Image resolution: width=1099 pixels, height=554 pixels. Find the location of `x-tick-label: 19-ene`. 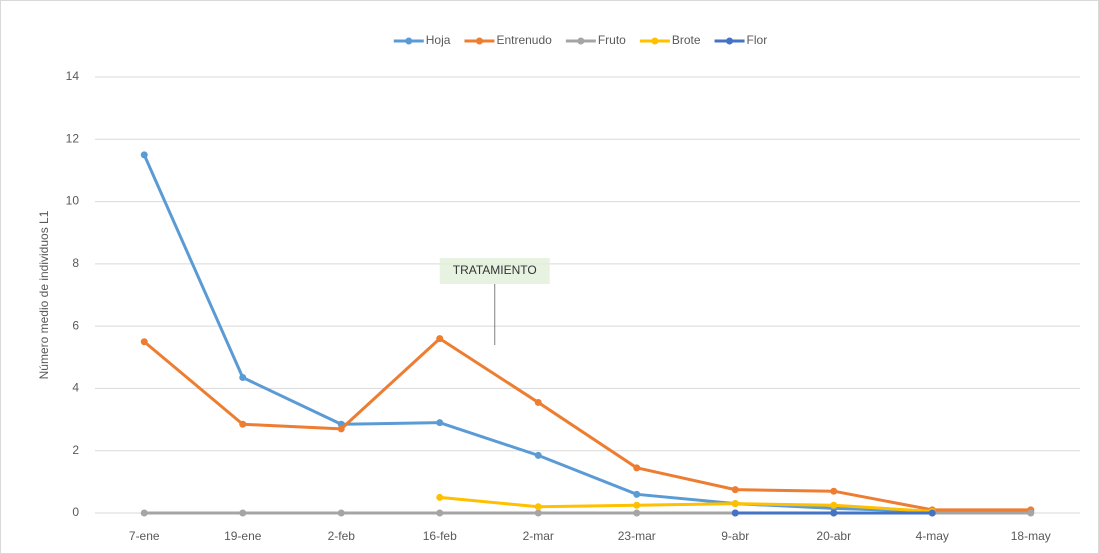

x-tick-label: 19-ene is located at coordinates (243, 536).